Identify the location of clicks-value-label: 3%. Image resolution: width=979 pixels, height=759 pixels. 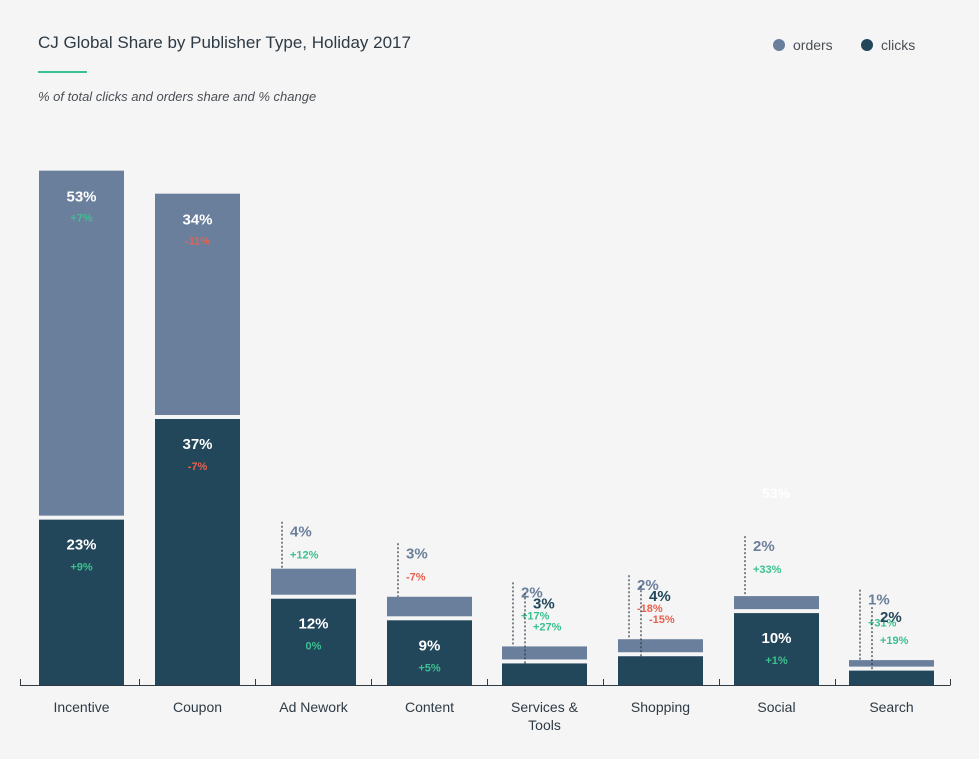
(544, 603).